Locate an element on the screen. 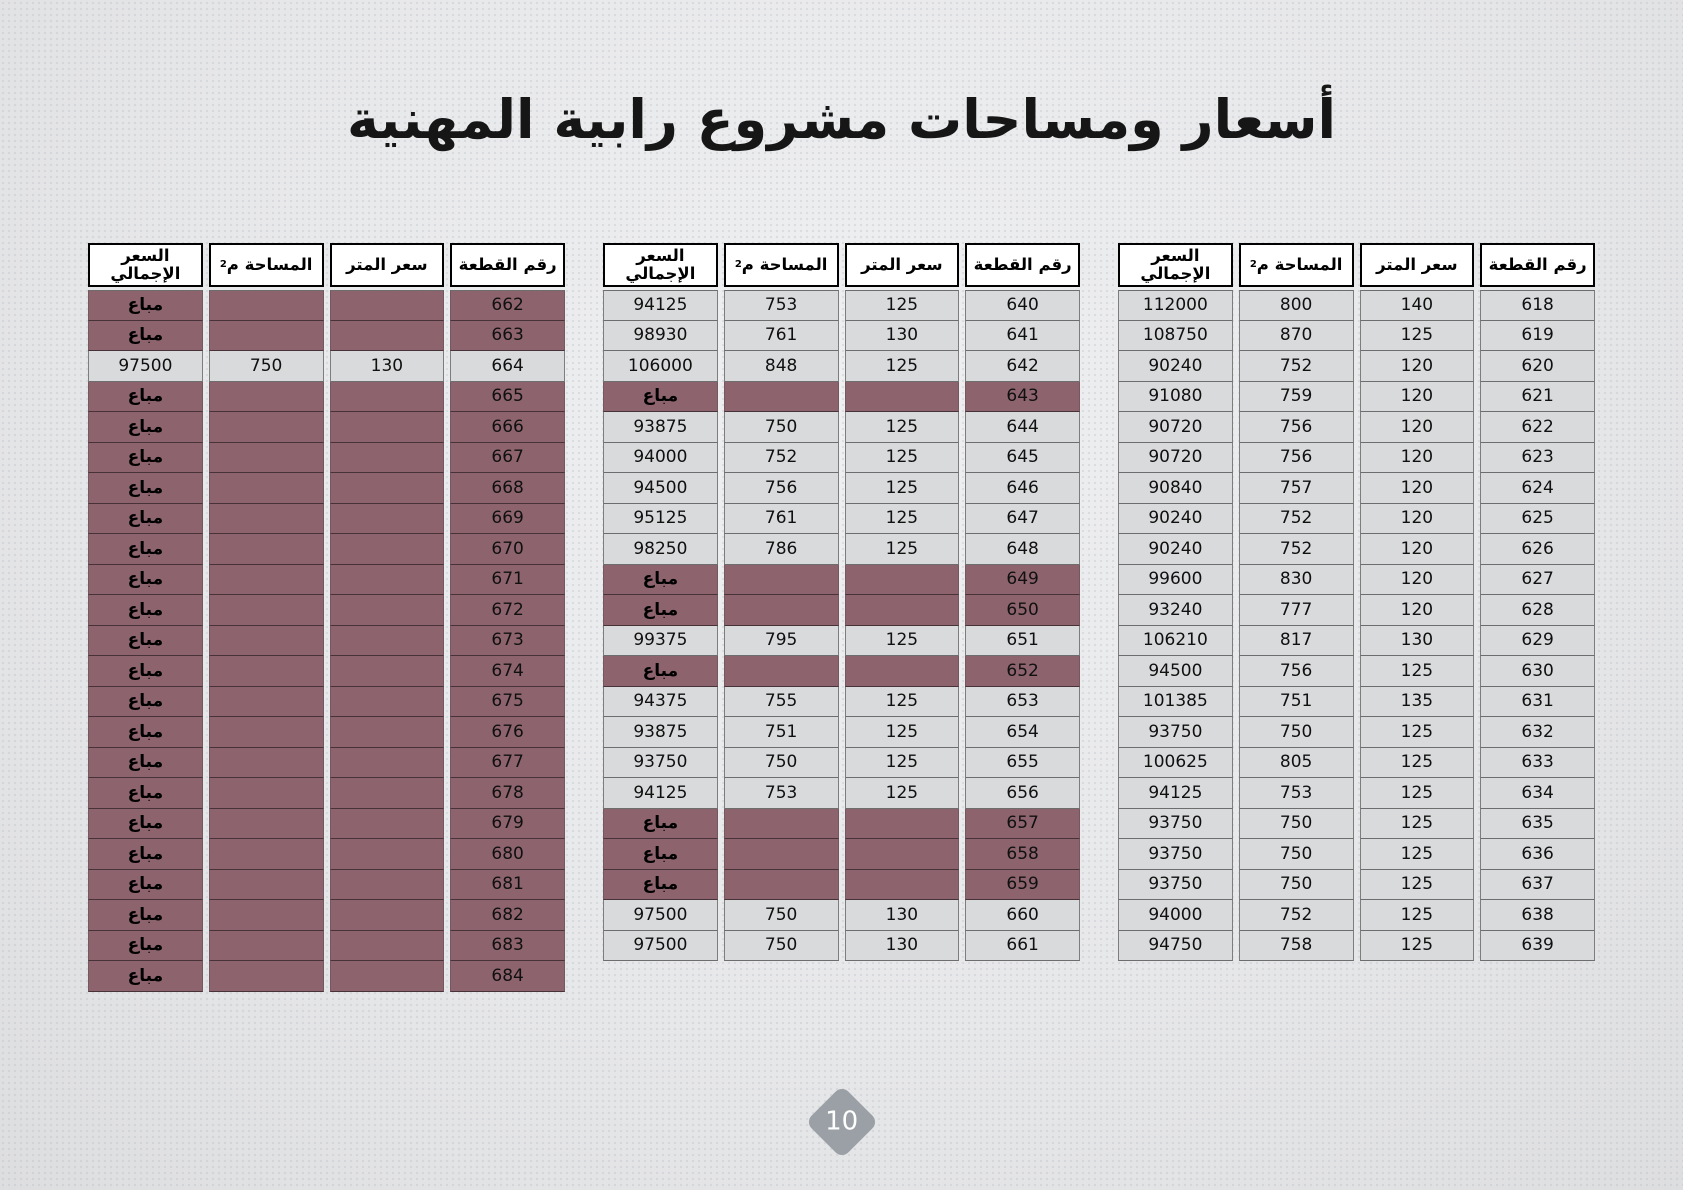 The width and height of the screenshot is (1683, 1190). cell-plot: 682 is located at coordinates (507, 915).